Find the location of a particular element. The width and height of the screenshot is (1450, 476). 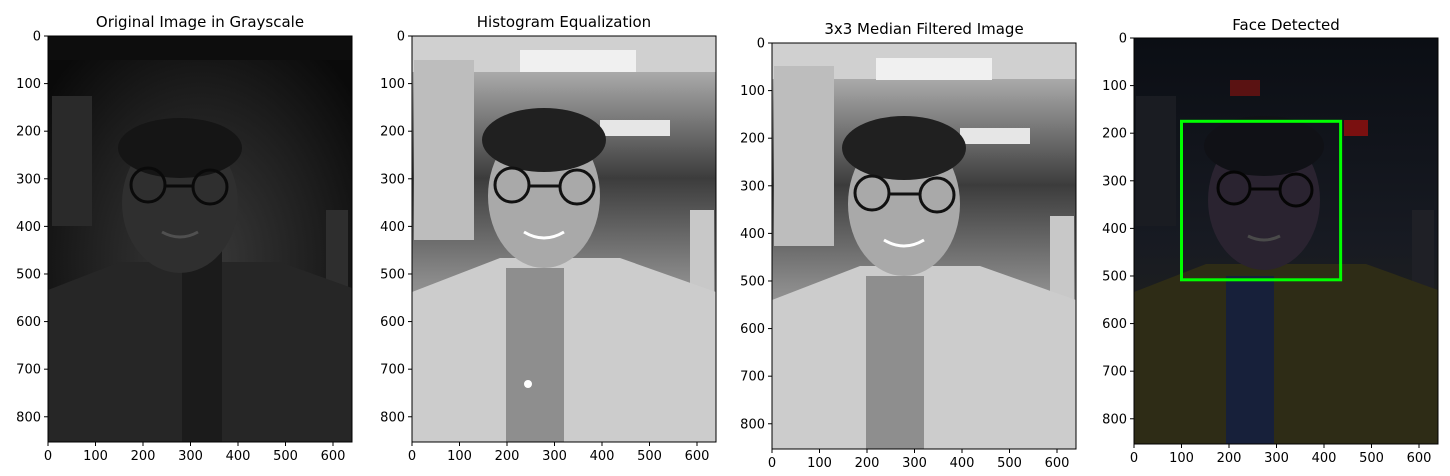

face-detection-box is located at coordinates (1261, 200).